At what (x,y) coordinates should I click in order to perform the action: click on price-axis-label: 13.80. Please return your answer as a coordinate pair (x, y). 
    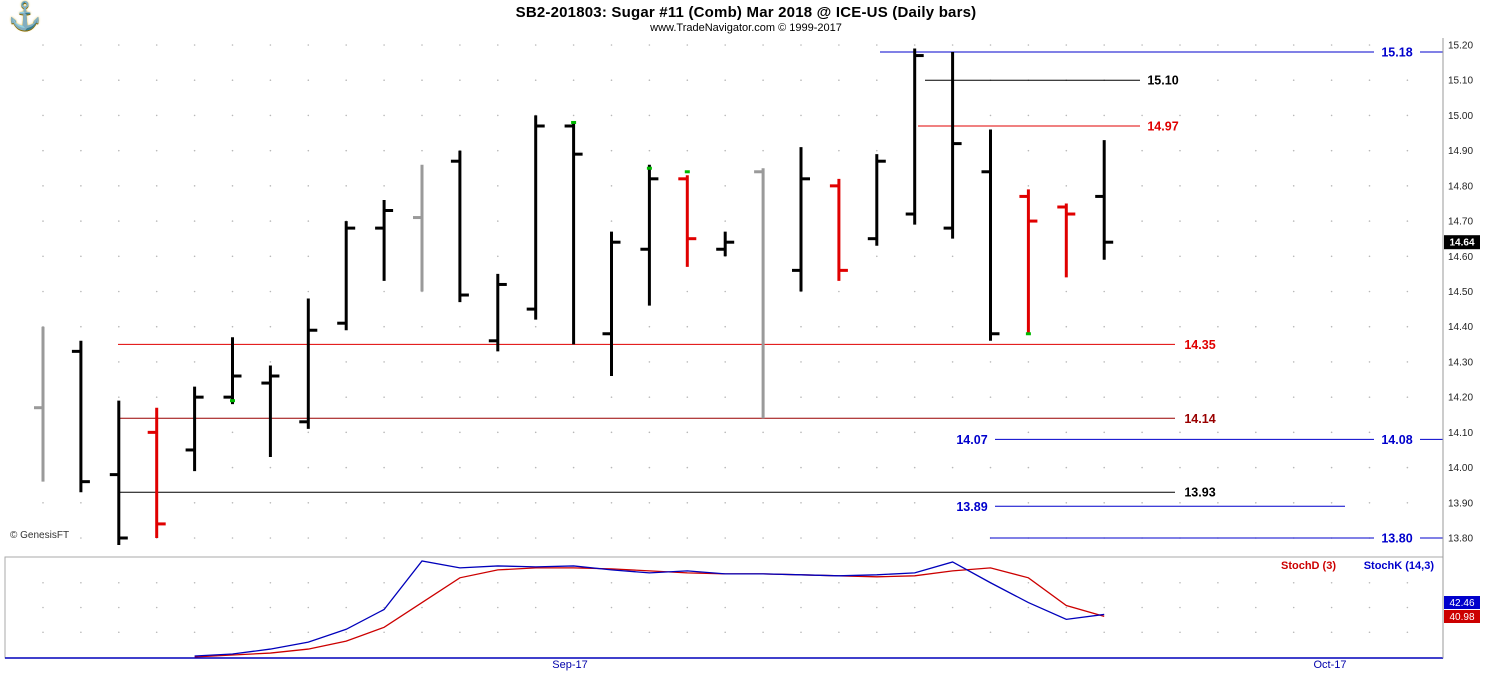
    Looking at the image, I should click on (1460, 539).